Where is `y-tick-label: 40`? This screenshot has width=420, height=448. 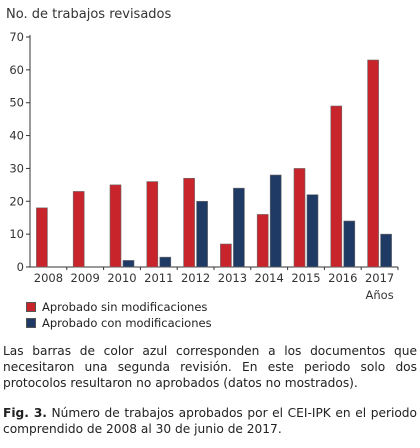 y-tick-label: 40 is located at coordinates (16, 136).